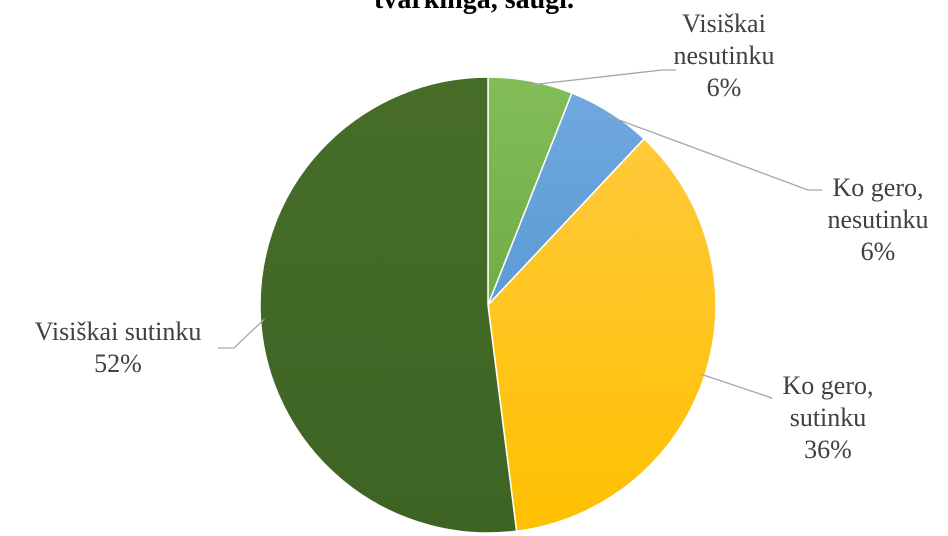 The height and width of the screenshot is (536, 948). I want to click on chart-title: tvarkinga, saugi., so click(474, 8).